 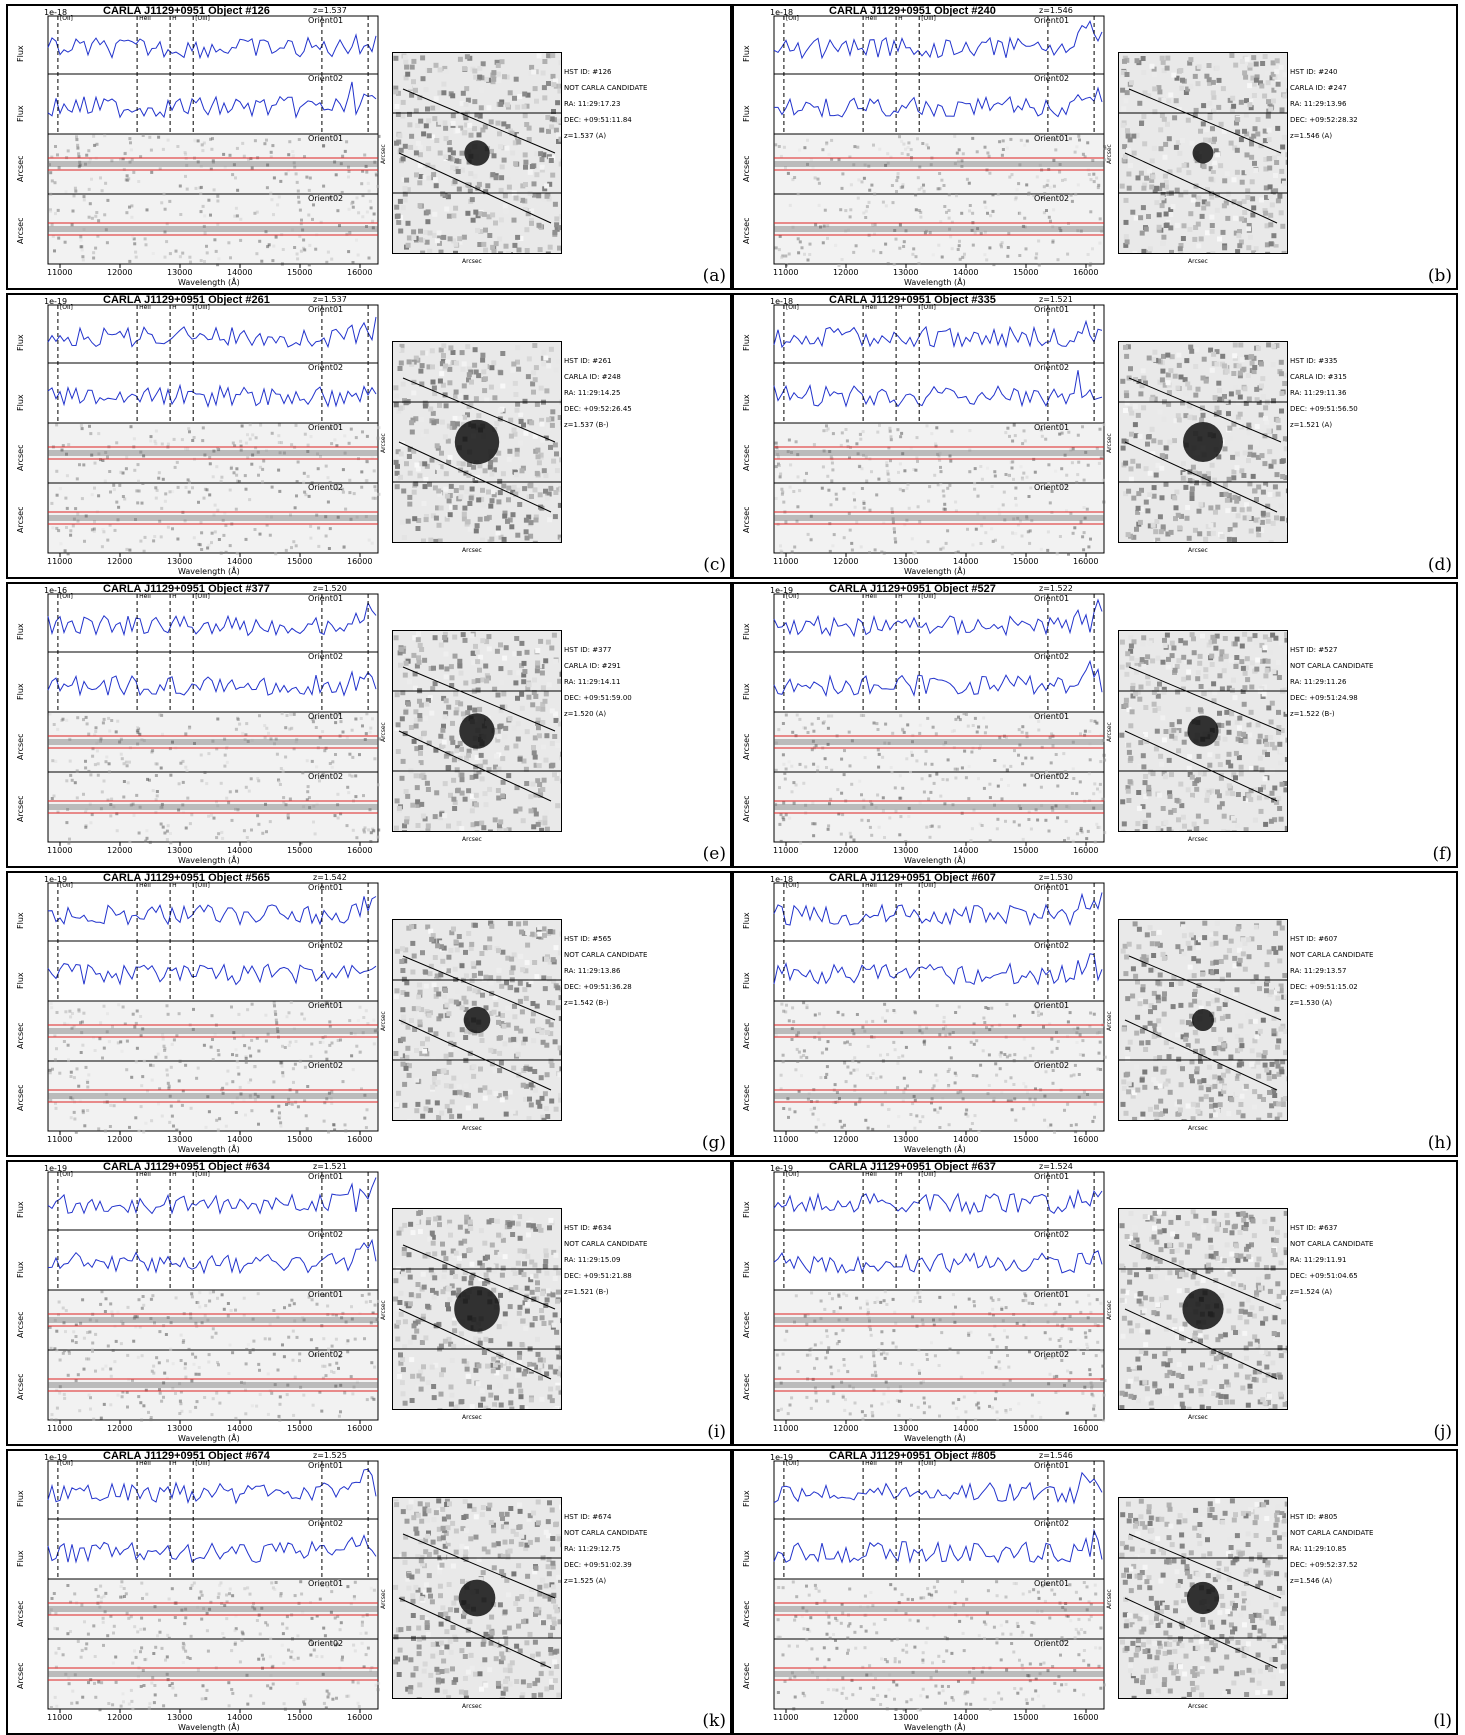 What do you see at coordinates (186, 11) in the screenshot?
I see `panel-title: CARLA J1129+0951 Object #126` at bounding box center [186, 11].